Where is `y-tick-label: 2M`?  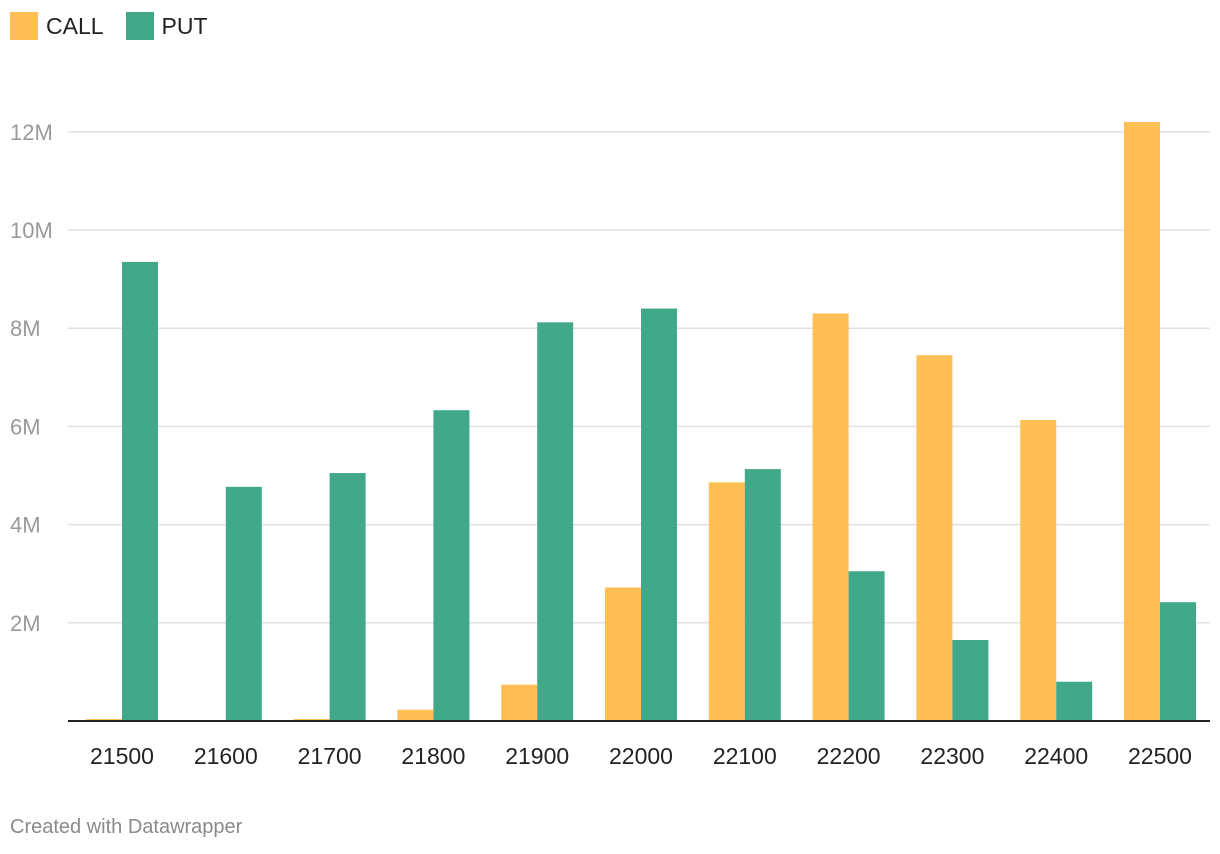
y-tick-label: 2M is located at coordinates (25, 623).